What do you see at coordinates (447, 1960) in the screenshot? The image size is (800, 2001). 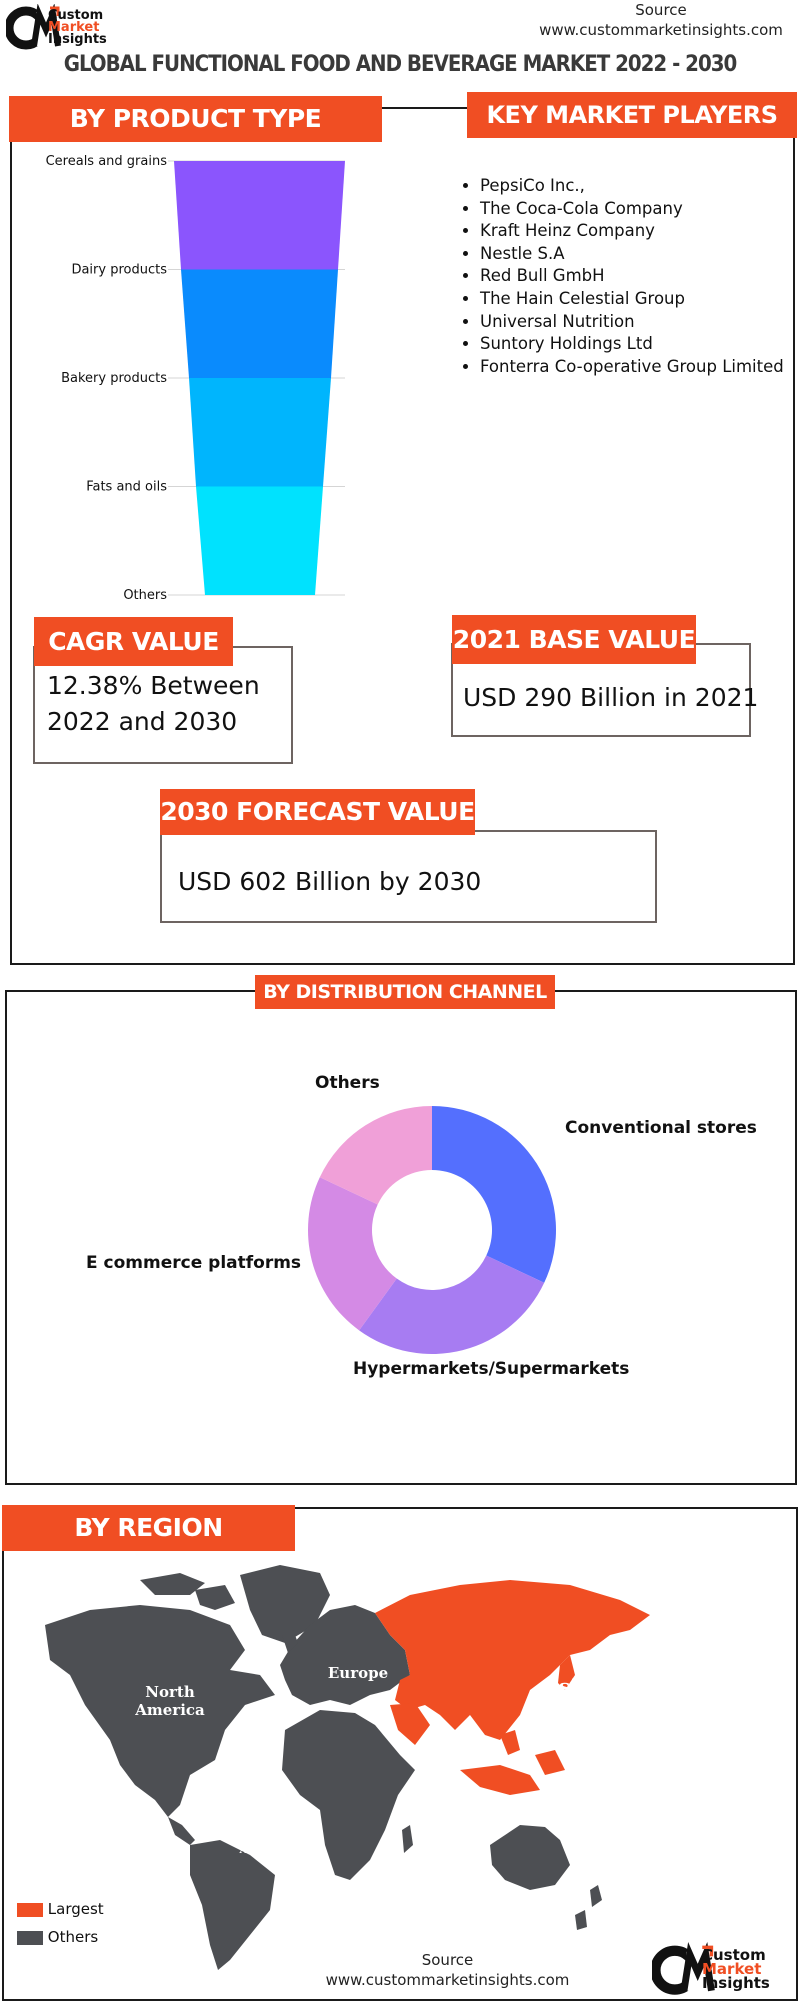 I see `source-label-bottom: Source` at bounding box center [447, 1960].